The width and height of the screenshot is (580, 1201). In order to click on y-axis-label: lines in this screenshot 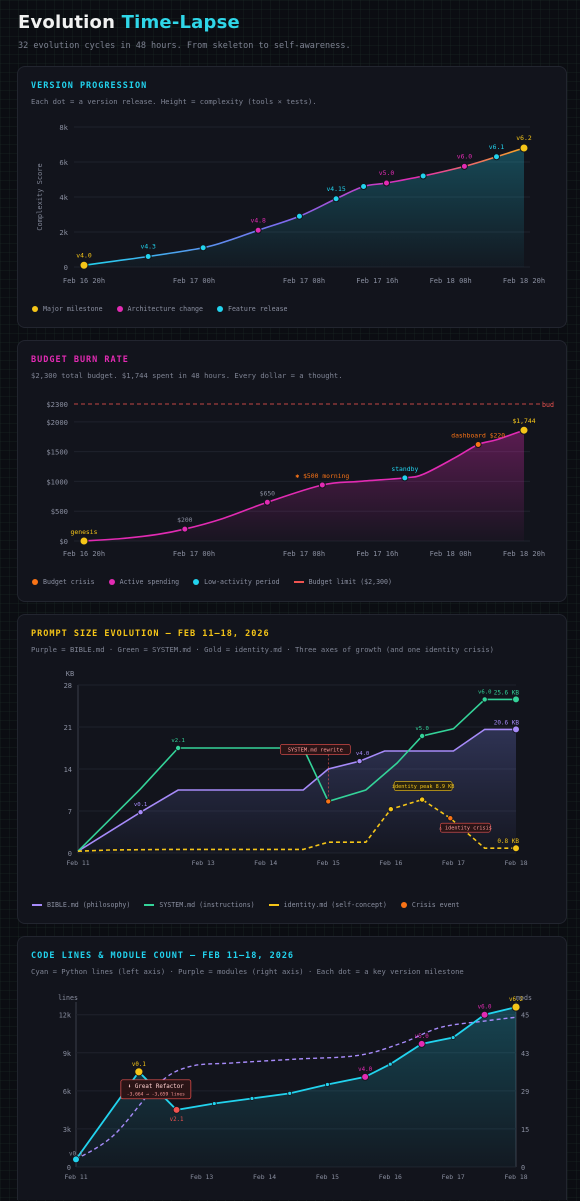, I will do `click(68, 998)`.